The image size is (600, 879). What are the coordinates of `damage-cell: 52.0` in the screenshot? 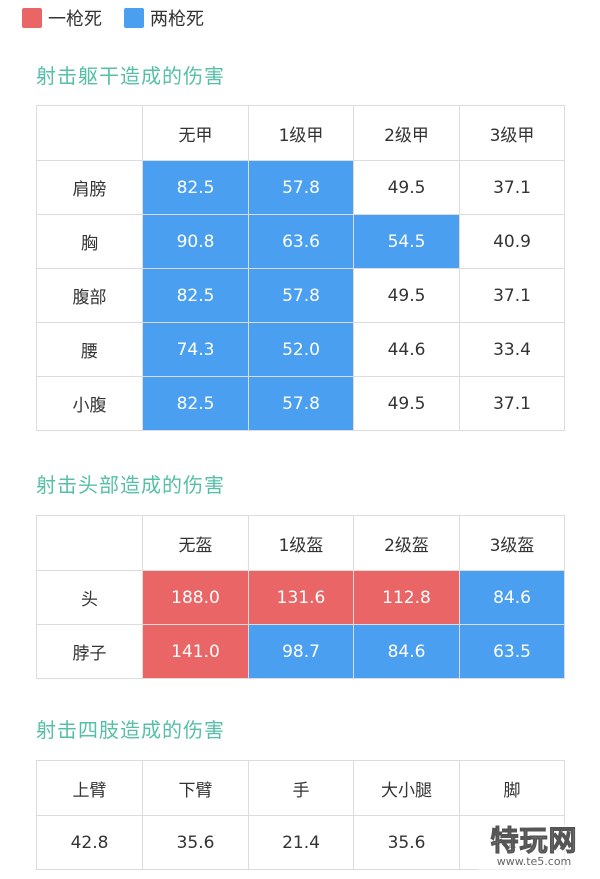 It's located at (301, 349).